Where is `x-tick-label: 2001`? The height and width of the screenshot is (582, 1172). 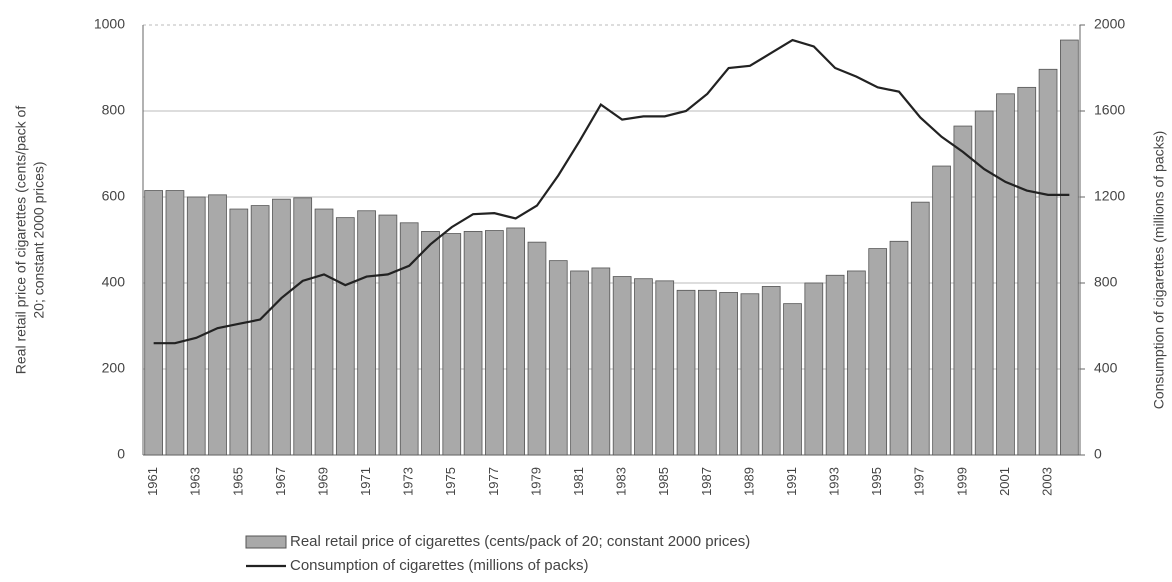 x-tick-label: 2001 is located at coordinates (1004, 481).